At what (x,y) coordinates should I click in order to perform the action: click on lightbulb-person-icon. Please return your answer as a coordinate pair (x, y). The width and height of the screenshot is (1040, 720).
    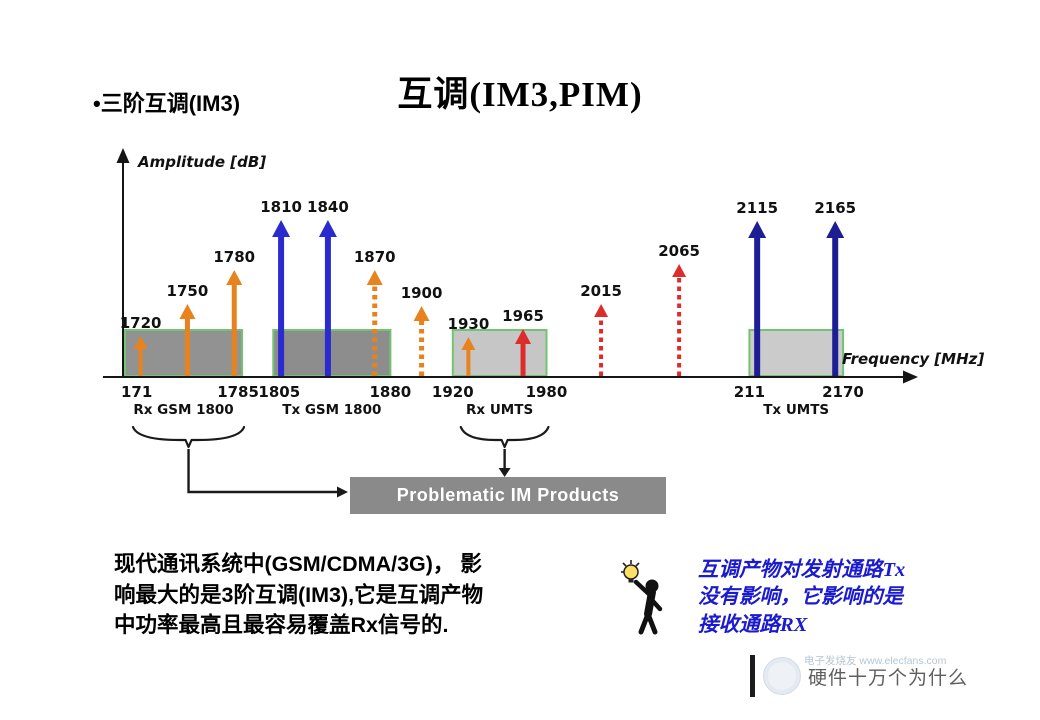
    Looking at the image, I should click on (642, 597).